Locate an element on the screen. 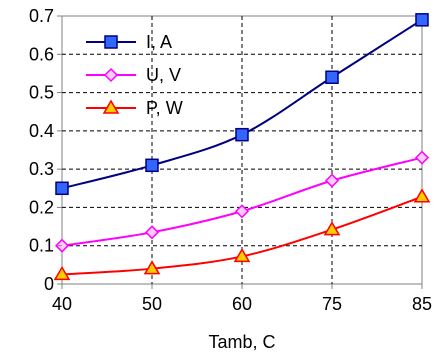 Image resolution: width=435 pixels, height=358 pixels. x-tick-label: 50 is located at coordinates (152, 304).